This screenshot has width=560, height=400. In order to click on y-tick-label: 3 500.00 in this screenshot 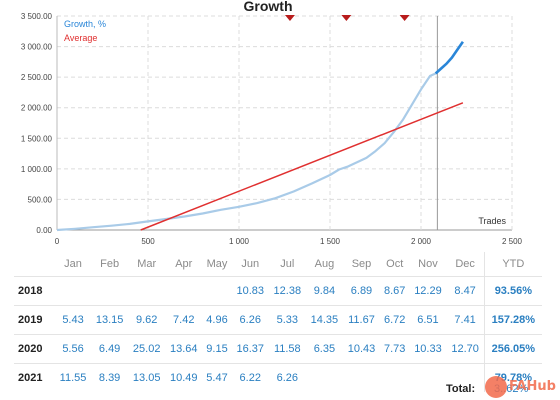, I will do `click(37, 16)`.